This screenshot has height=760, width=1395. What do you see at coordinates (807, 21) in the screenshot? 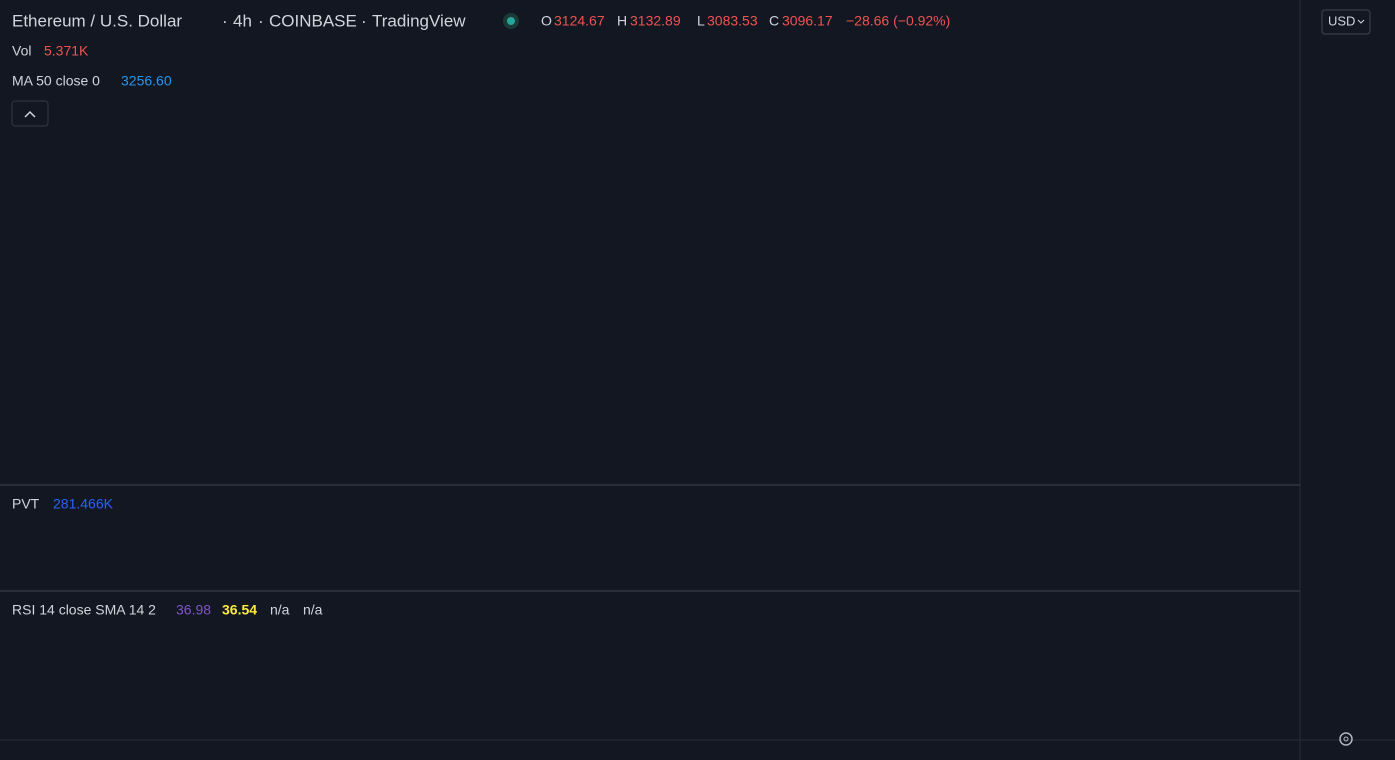
I see `ohlc-value: 3096.17` at bounding box center [807, 21].